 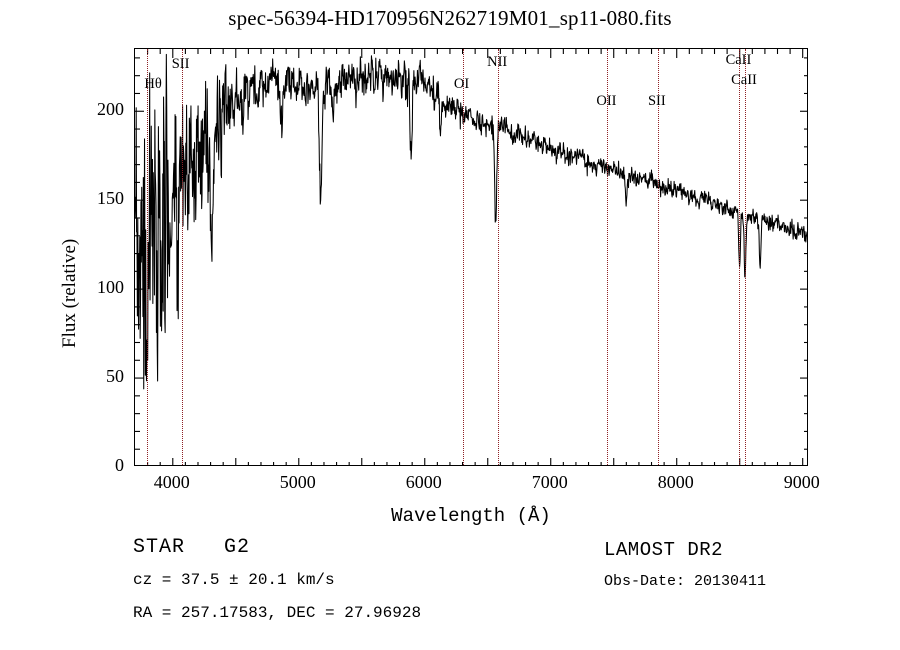 What do you see at coordinates (675, 482) in the screenshot?
I see `x-tick-label: 8000` at bounding box center [675, 482].